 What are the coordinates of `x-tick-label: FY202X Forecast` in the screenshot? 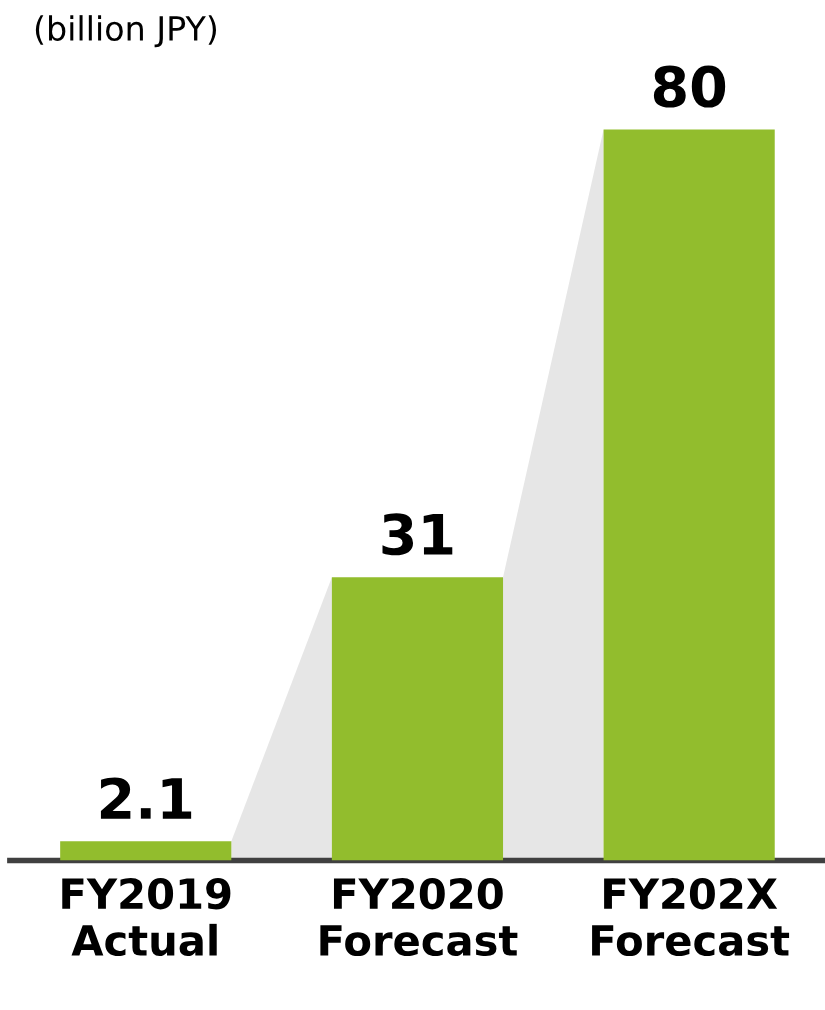 It's located at (691, 917).